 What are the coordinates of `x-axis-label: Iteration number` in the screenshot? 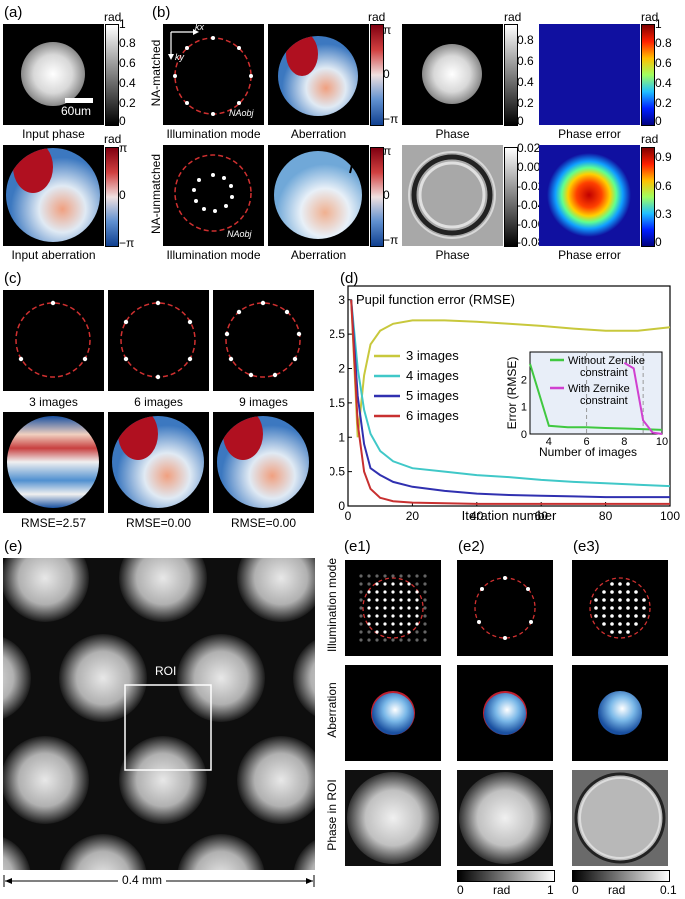 It's located at (509, 515).